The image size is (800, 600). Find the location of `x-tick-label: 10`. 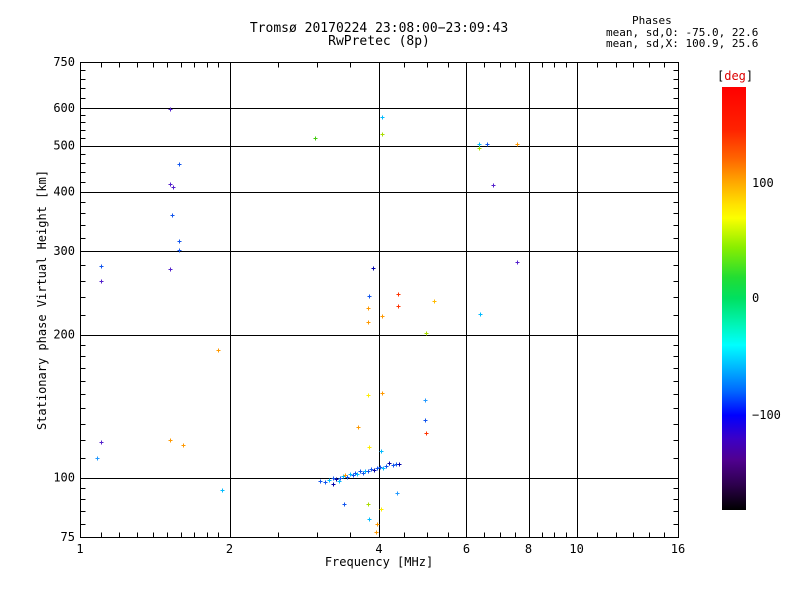

x-tick-label: 10 is located at coordinates (576, 549).